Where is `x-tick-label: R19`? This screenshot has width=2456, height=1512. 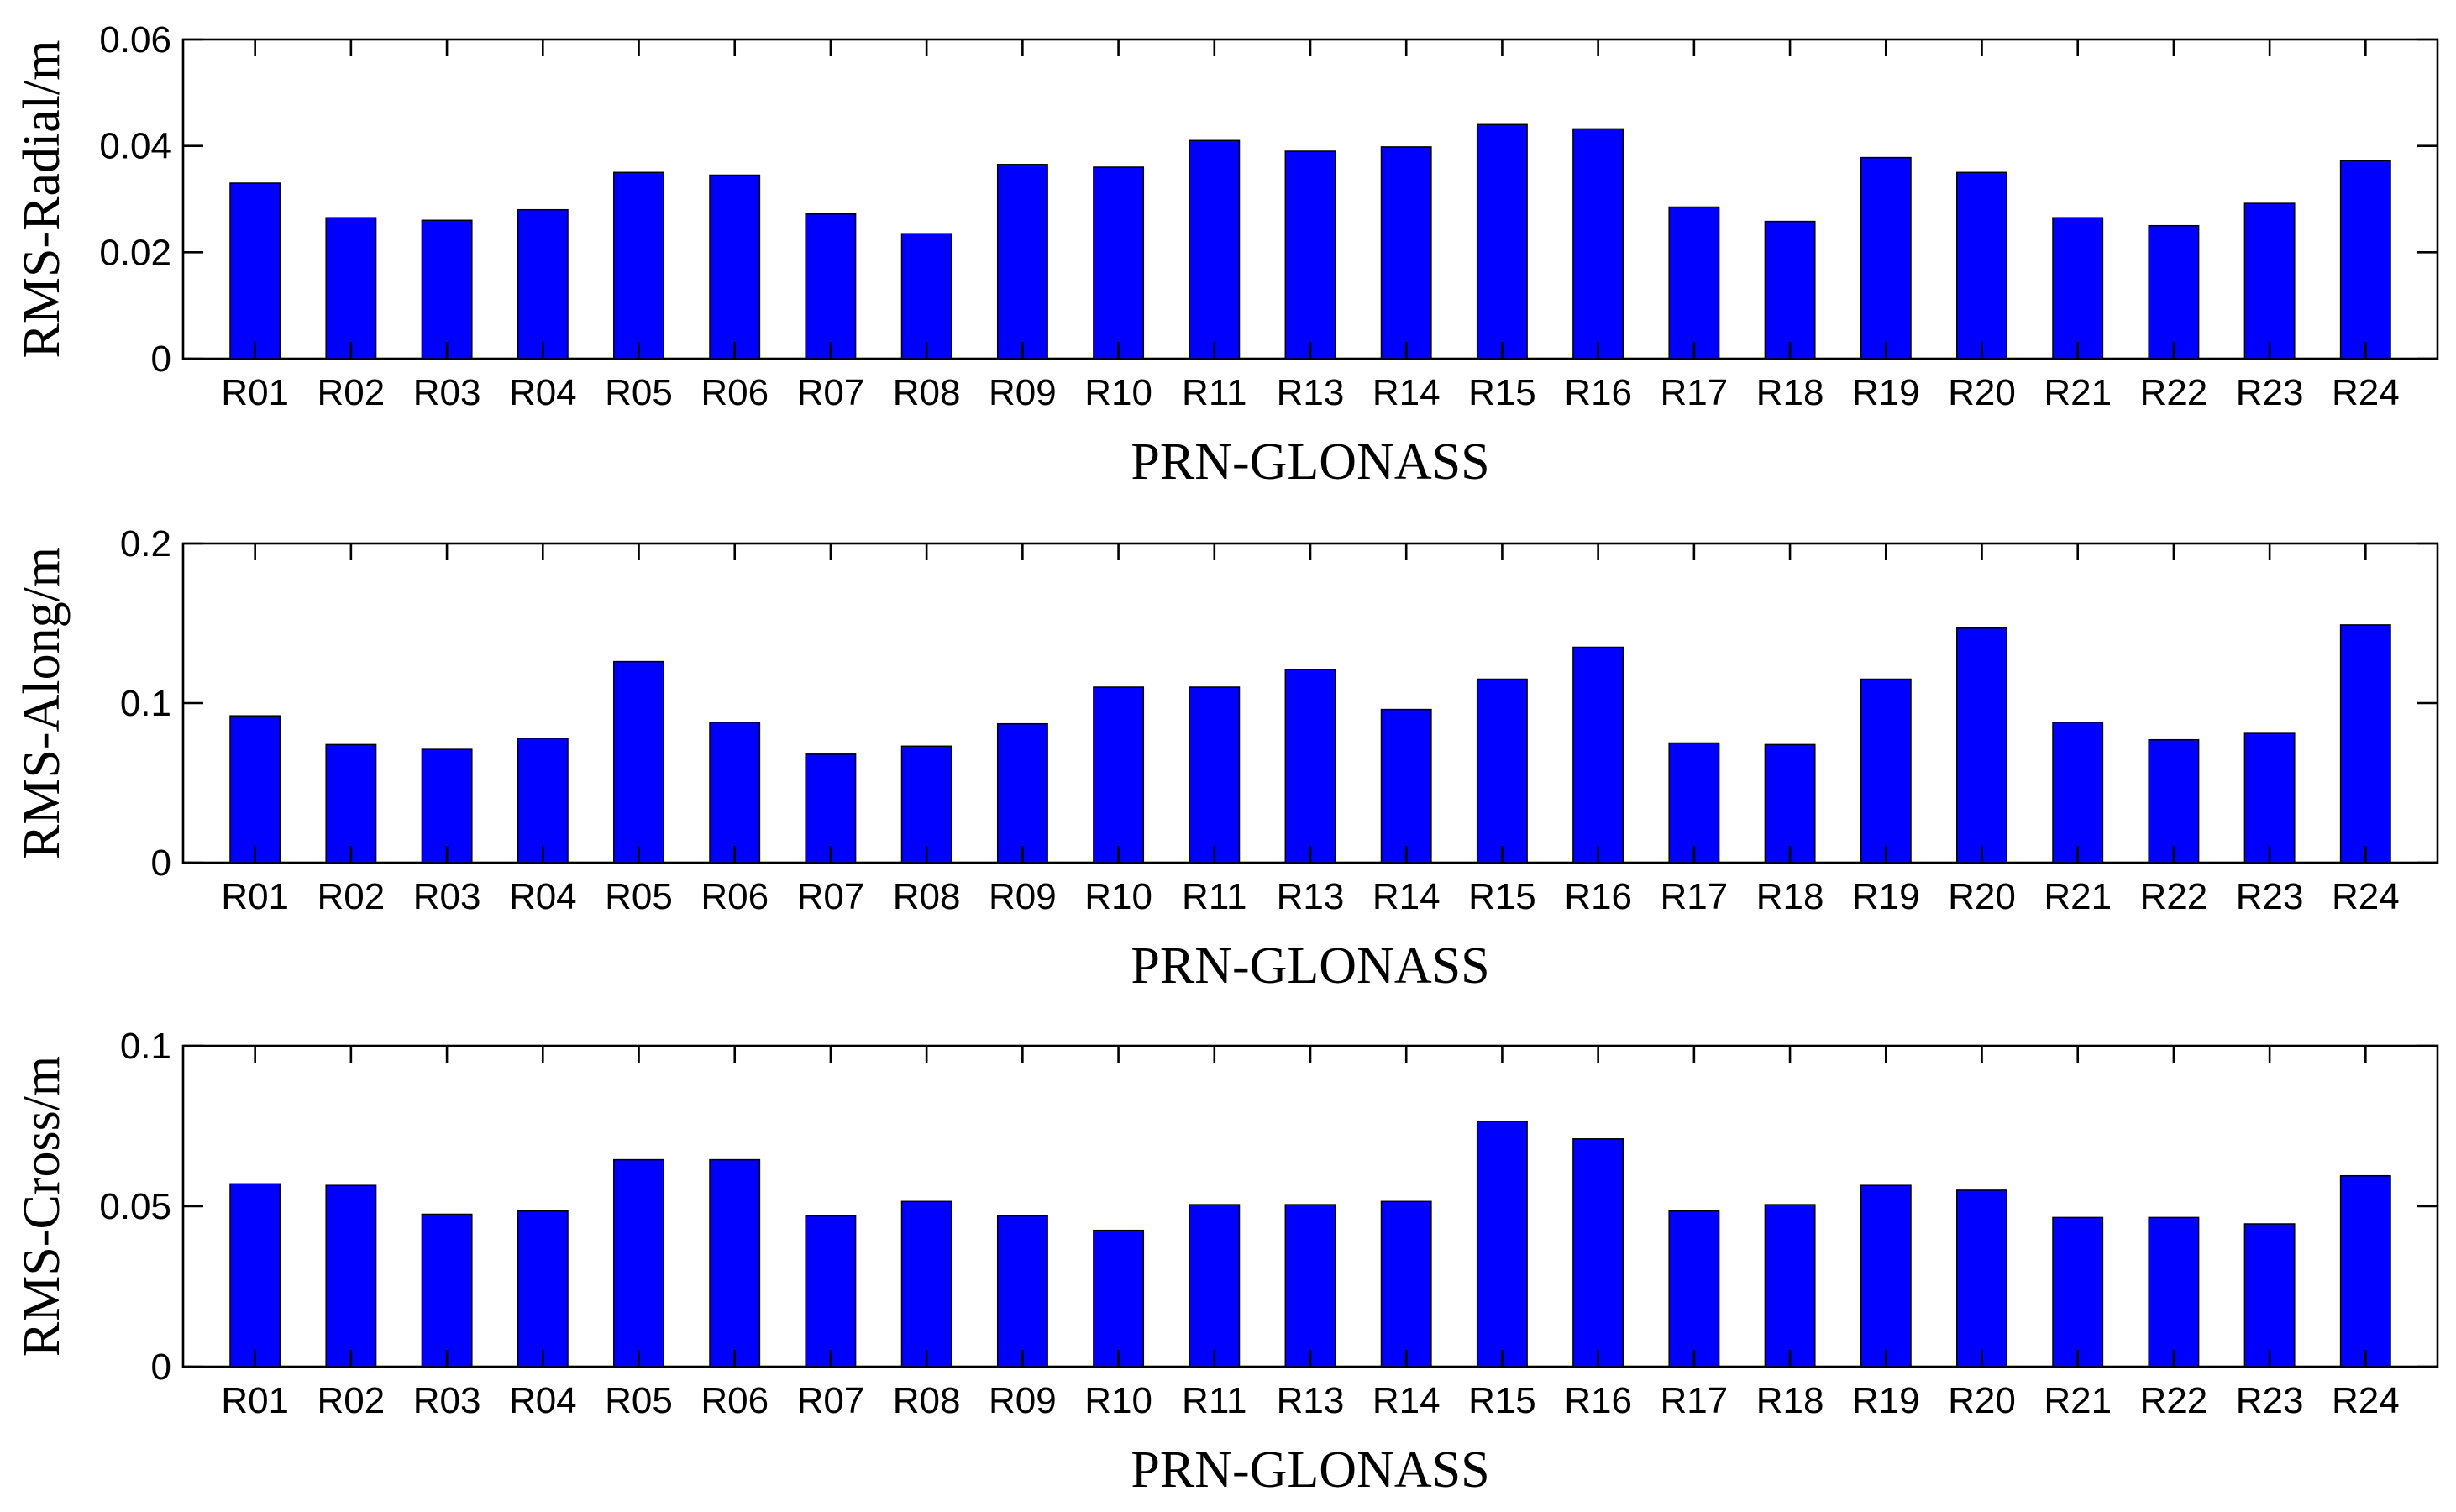 x-tick-label: R19 is located at coordinates (1886, 896).